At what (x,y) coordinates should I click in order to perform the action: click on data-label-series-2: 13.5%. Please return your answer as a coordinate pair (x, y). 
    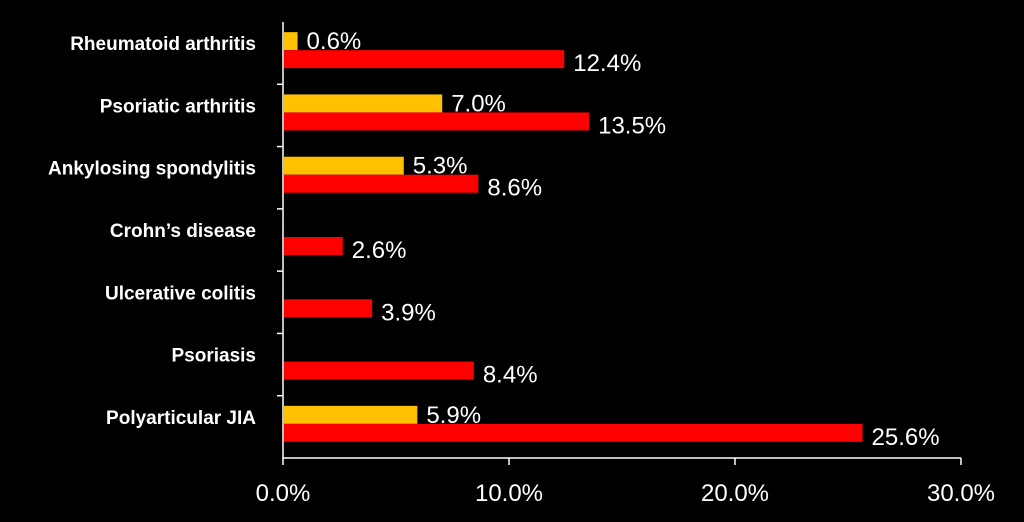
    Looking at the image, I should click on (632, 125).